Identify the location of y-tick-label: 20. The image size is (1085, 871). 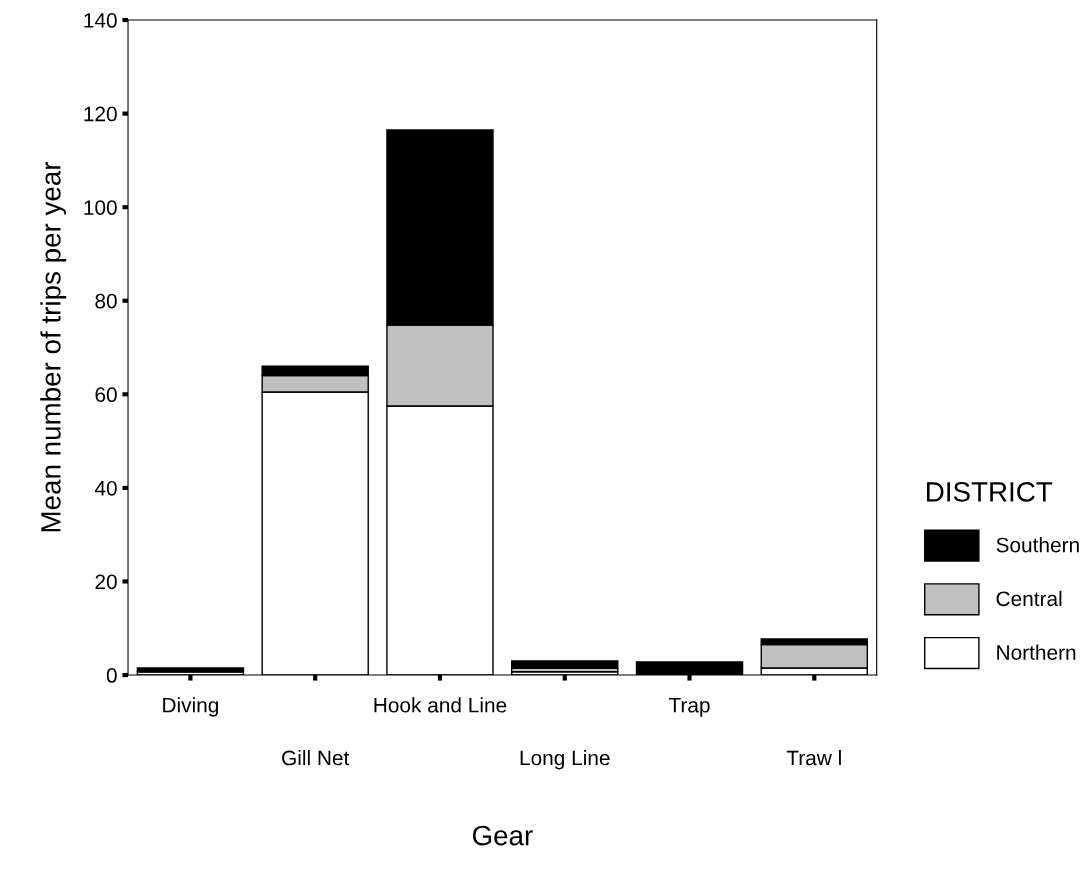
(106, 582).